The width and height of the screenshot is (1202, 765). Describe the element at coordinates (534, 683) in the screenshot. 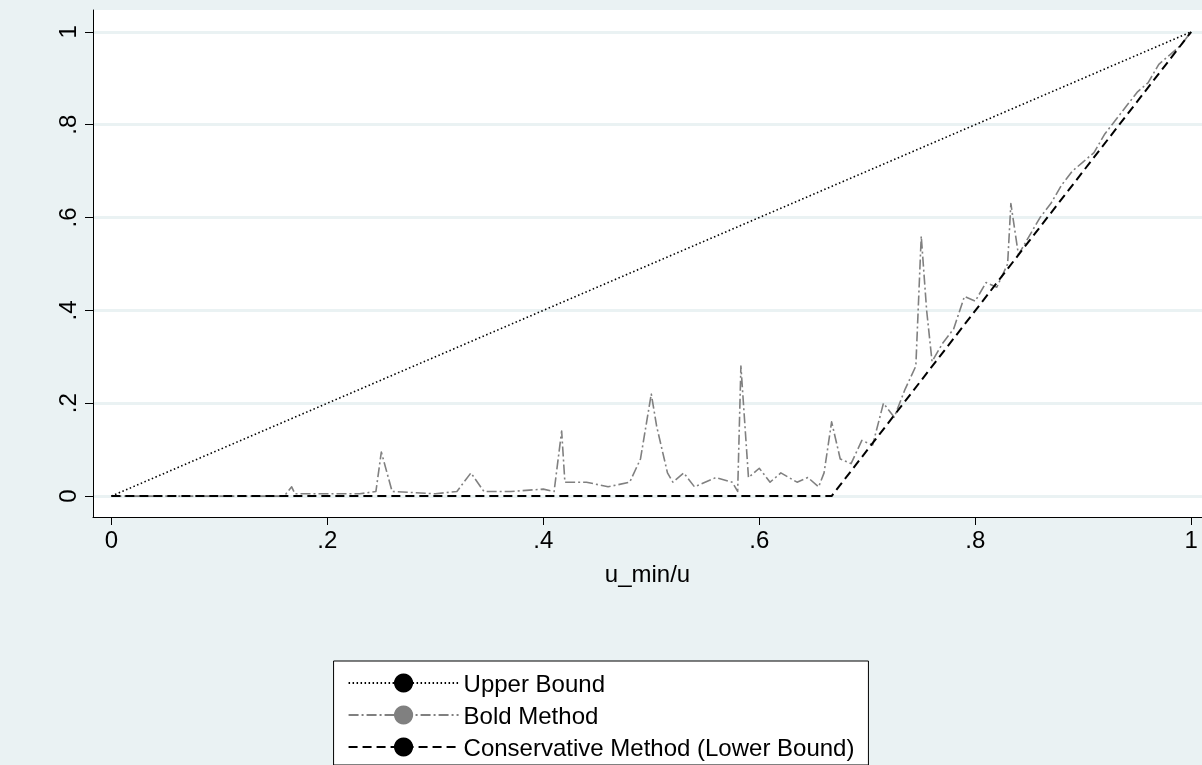

I see `legend-label: Upper Bound` at that location.